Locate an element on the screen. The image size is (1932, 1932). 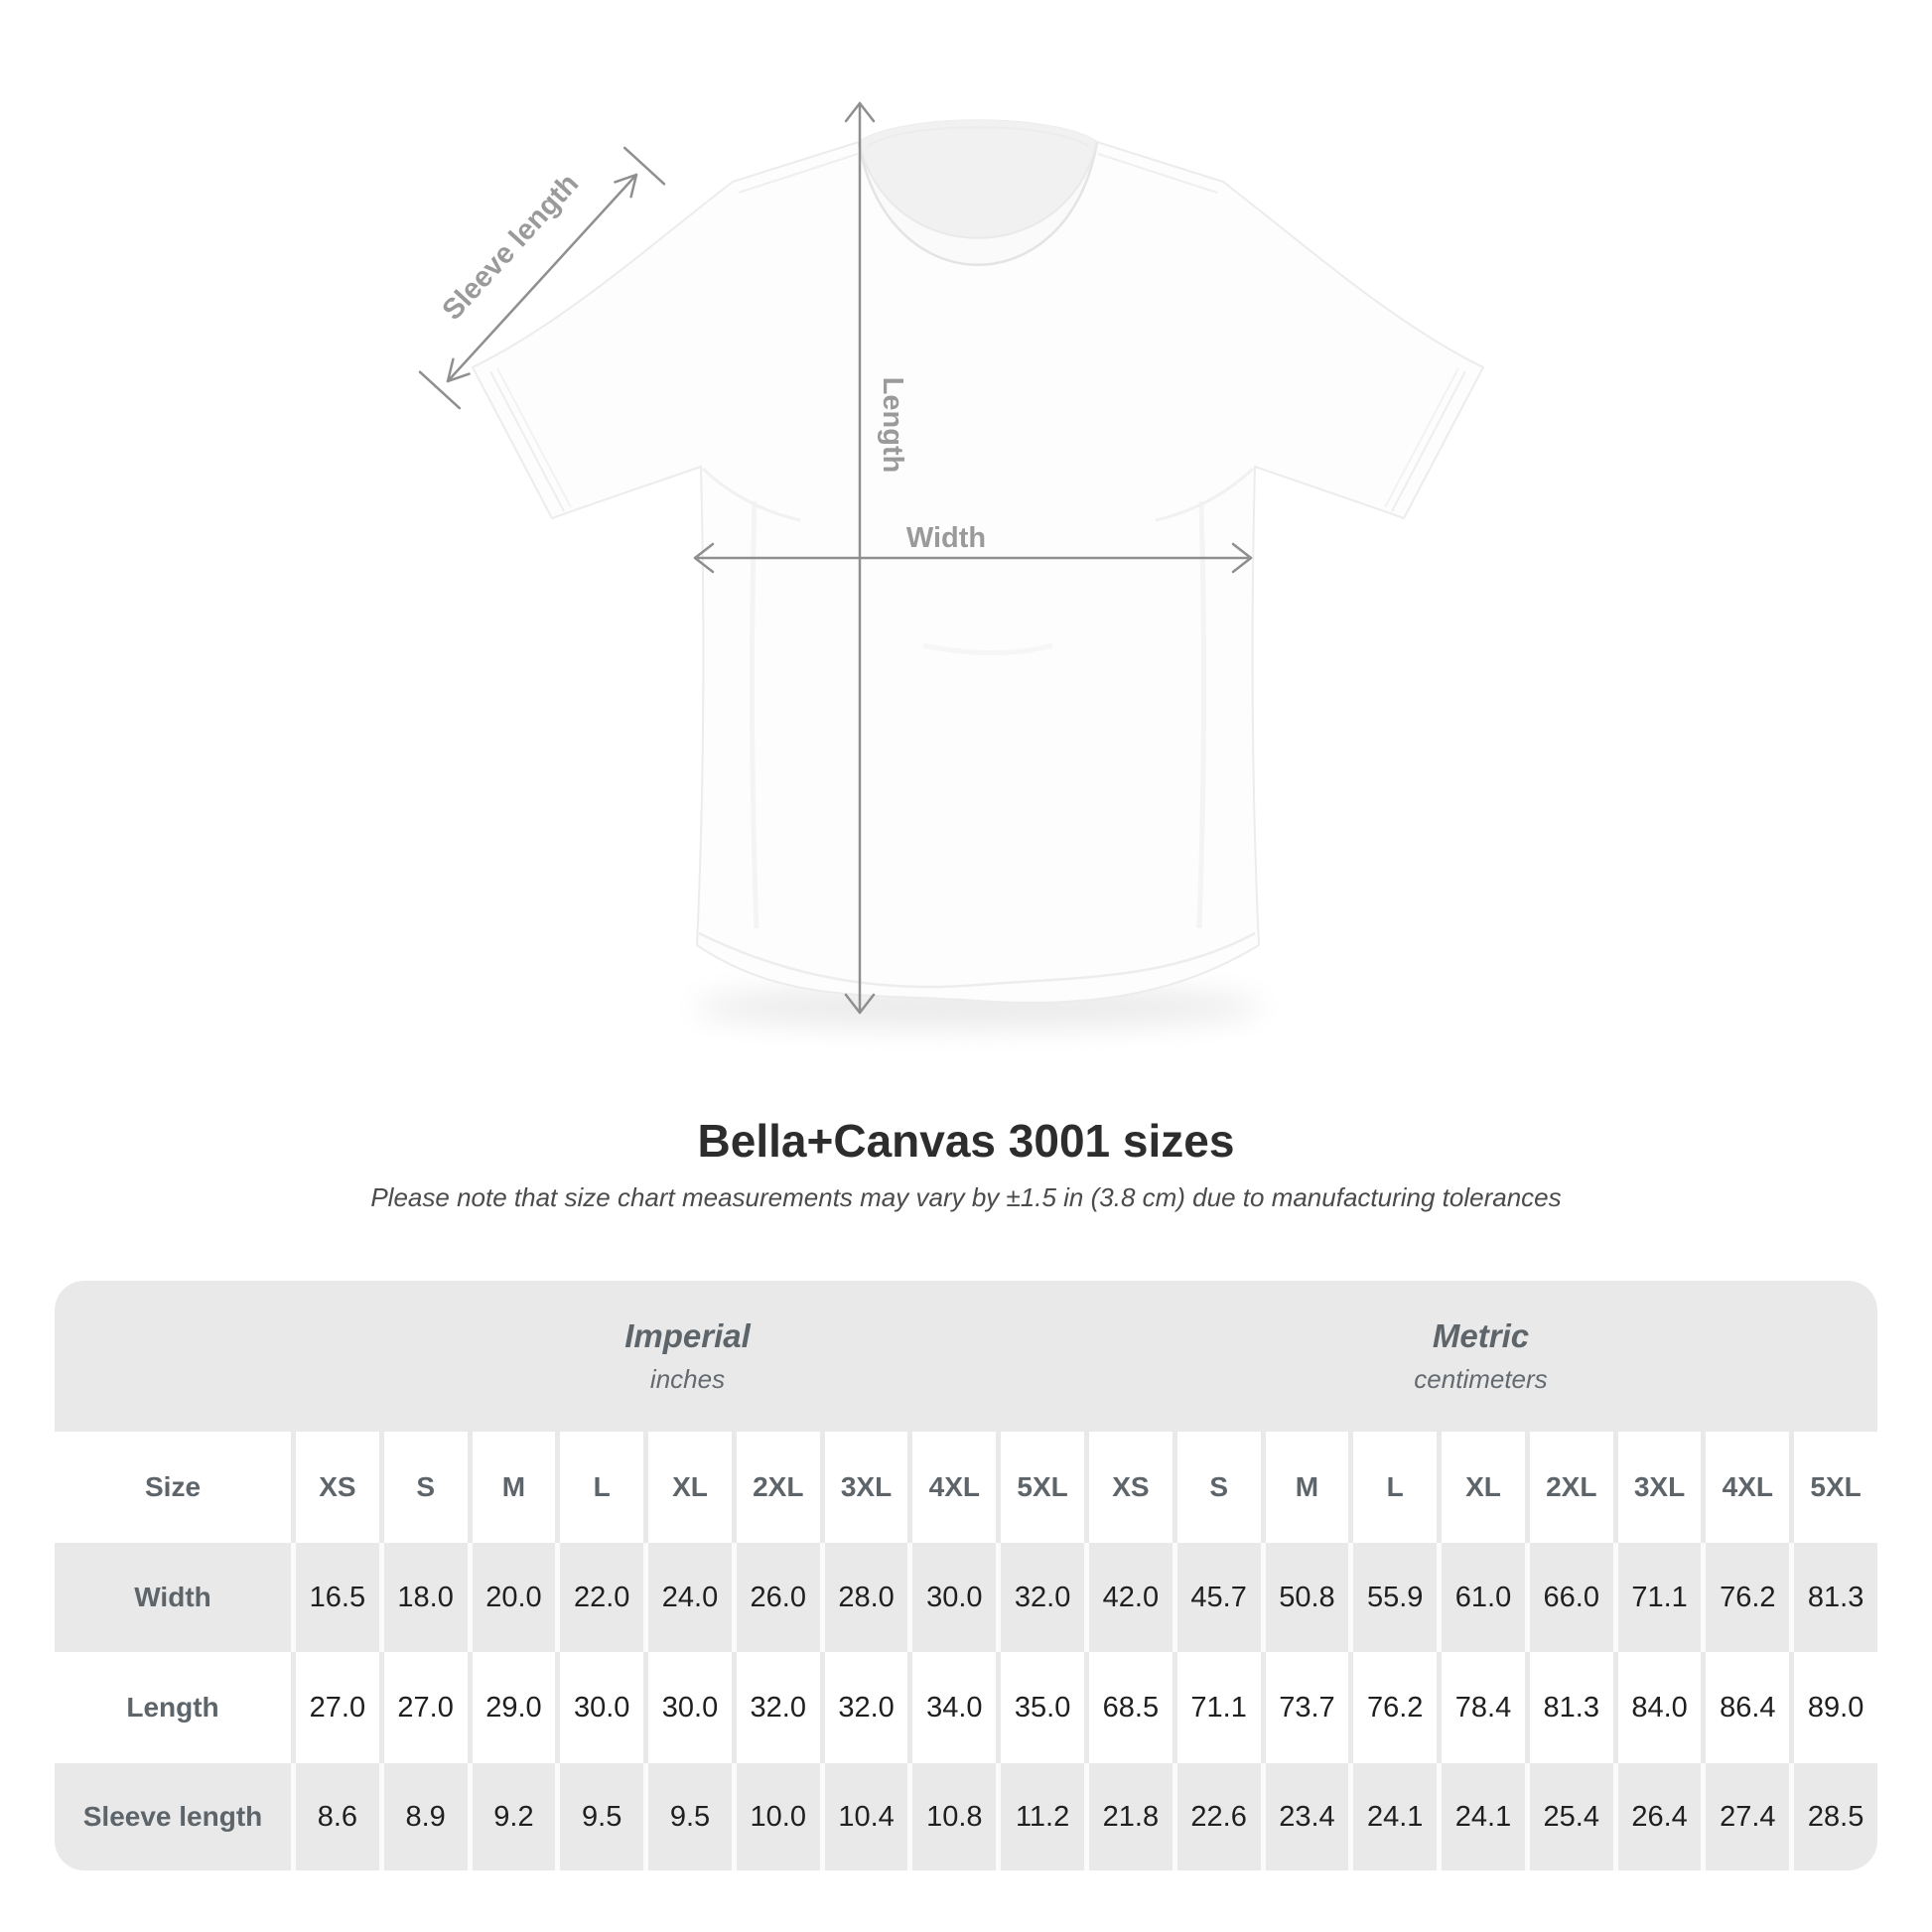
unit-header-band: Imperial inches Metric centimeters is located at coordinates (966, 1356).